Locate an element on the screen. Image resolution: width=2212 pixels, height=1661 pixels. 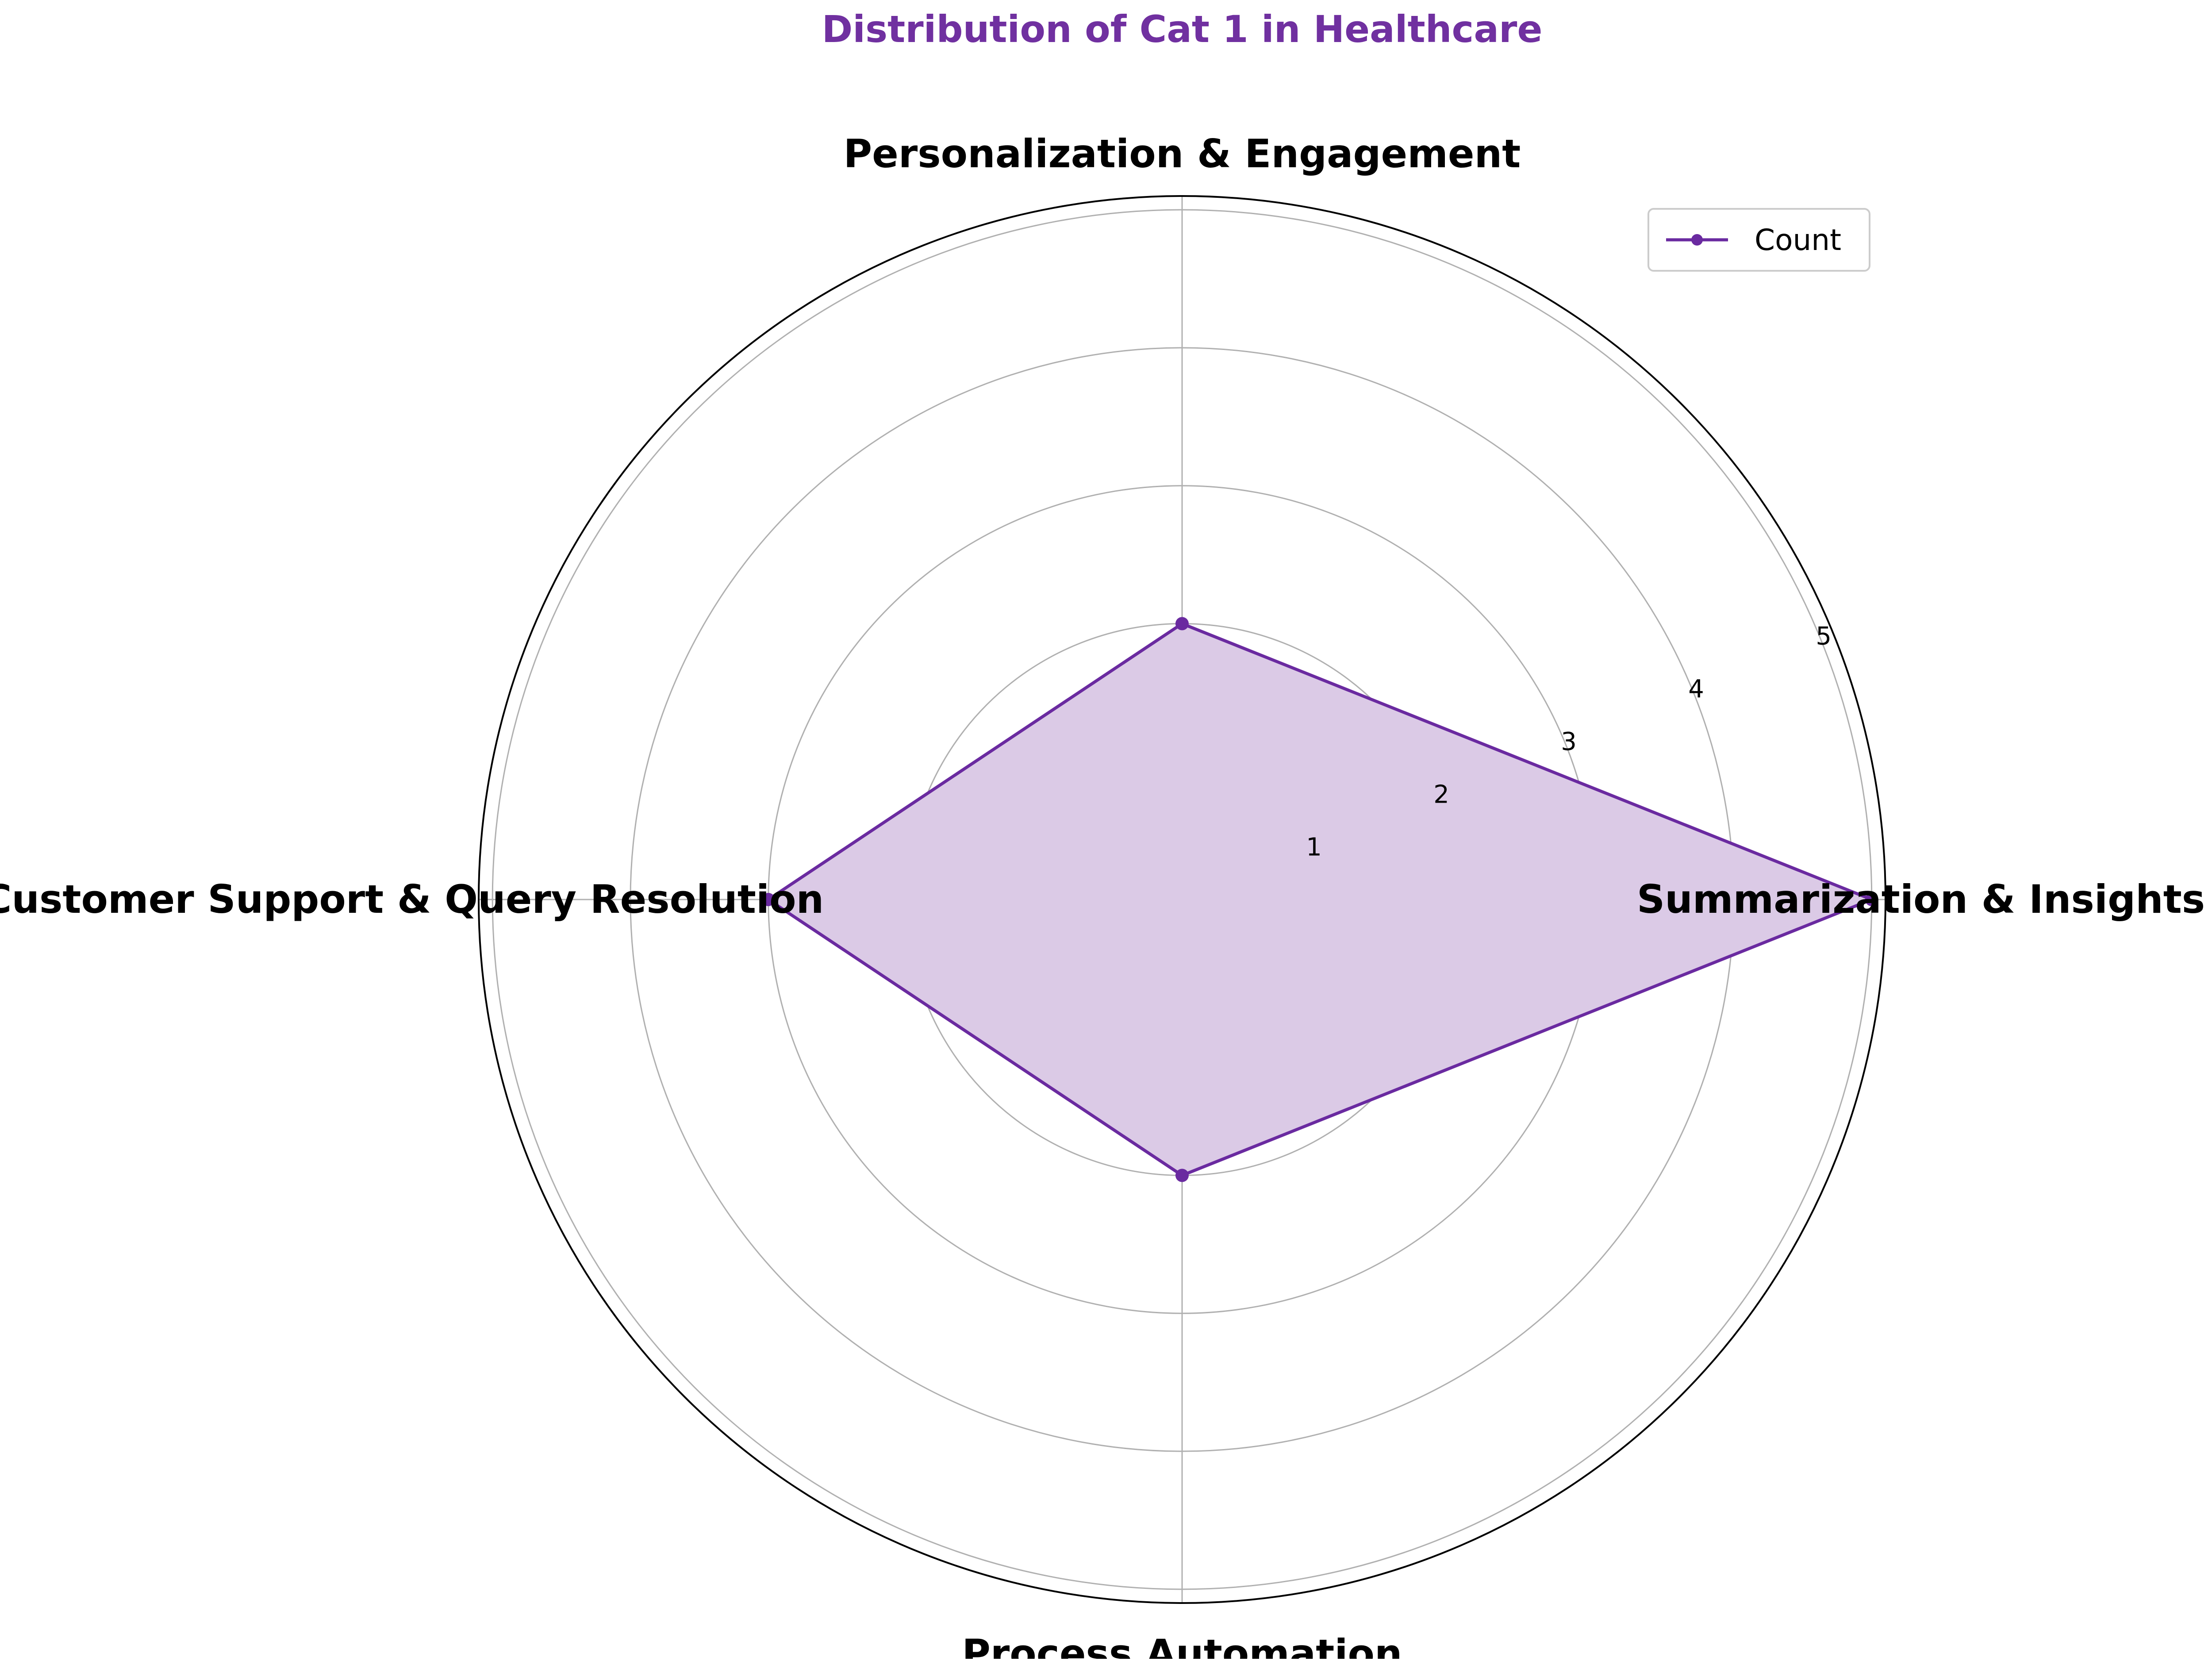
category-label-3: Process Automation is located at coordinates (1182, 1645).